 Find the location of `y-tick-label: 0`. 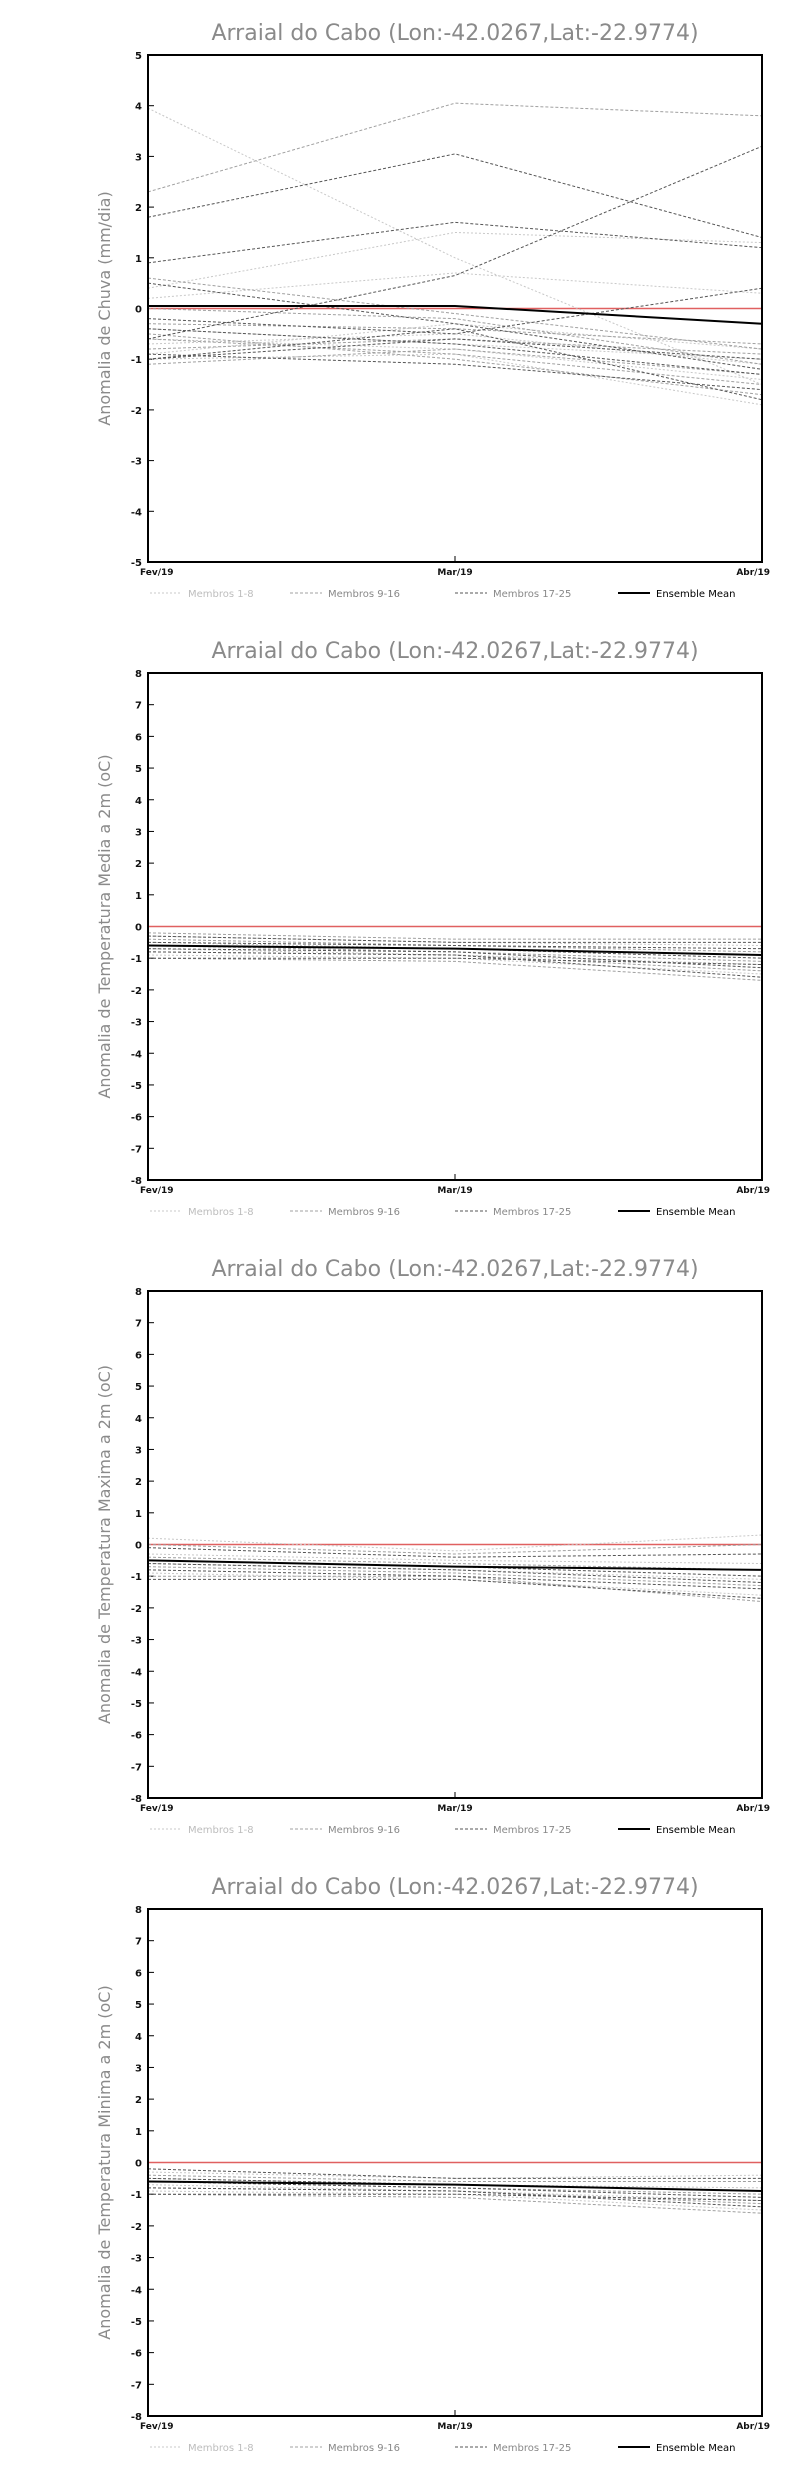

y-tick-label: 0 is located at coordinates (138, 2164).